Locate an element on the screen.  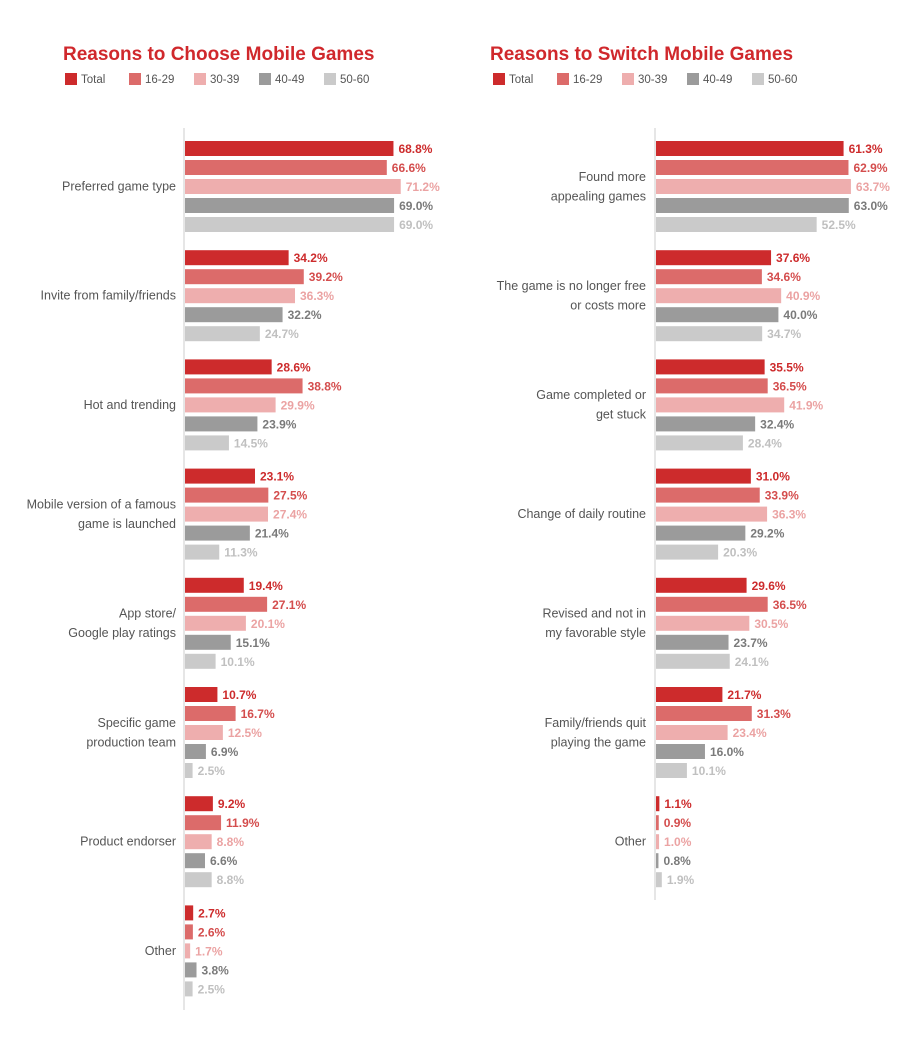
switch-bar-g3-s2 is located at coordinates (712, 514).